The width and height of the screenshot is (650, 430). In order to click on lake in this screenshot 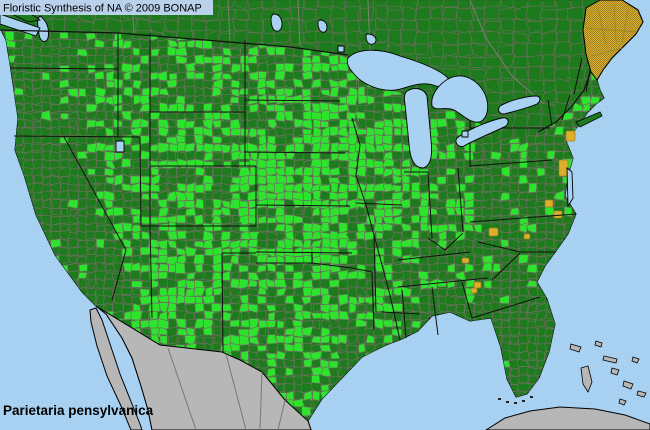, I will do `click(341, 49)`.